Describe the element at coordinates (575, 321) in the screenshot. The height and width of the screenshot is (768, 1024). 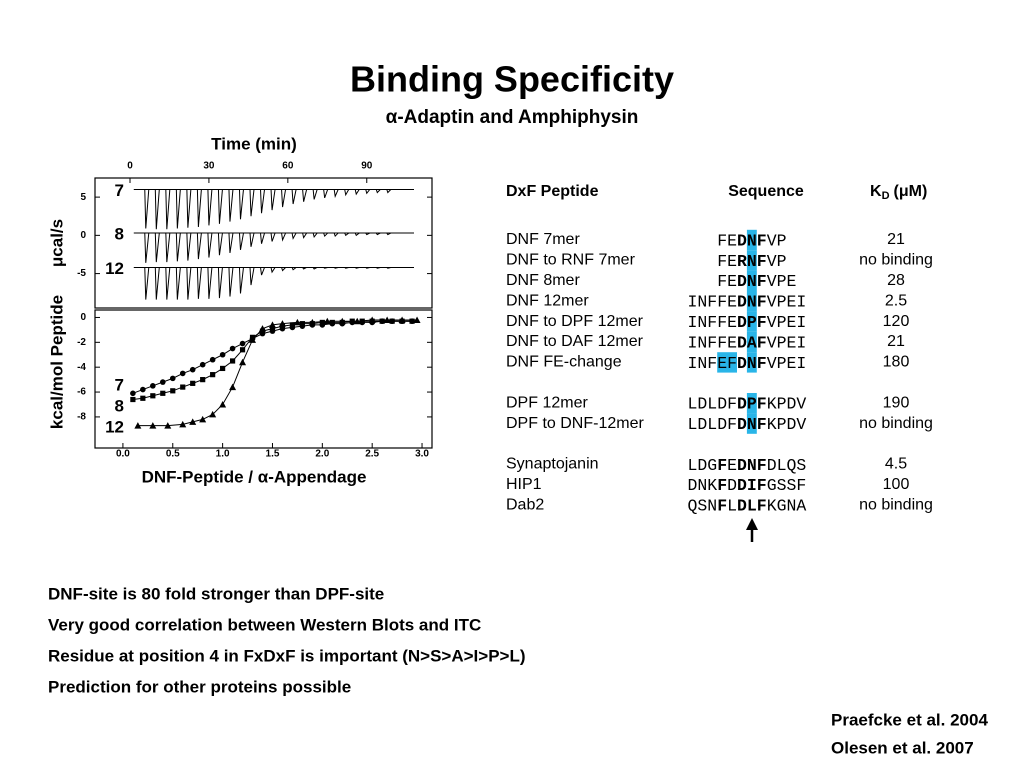
I see `peptide-name: DNF to DPF 12mer` at that location.